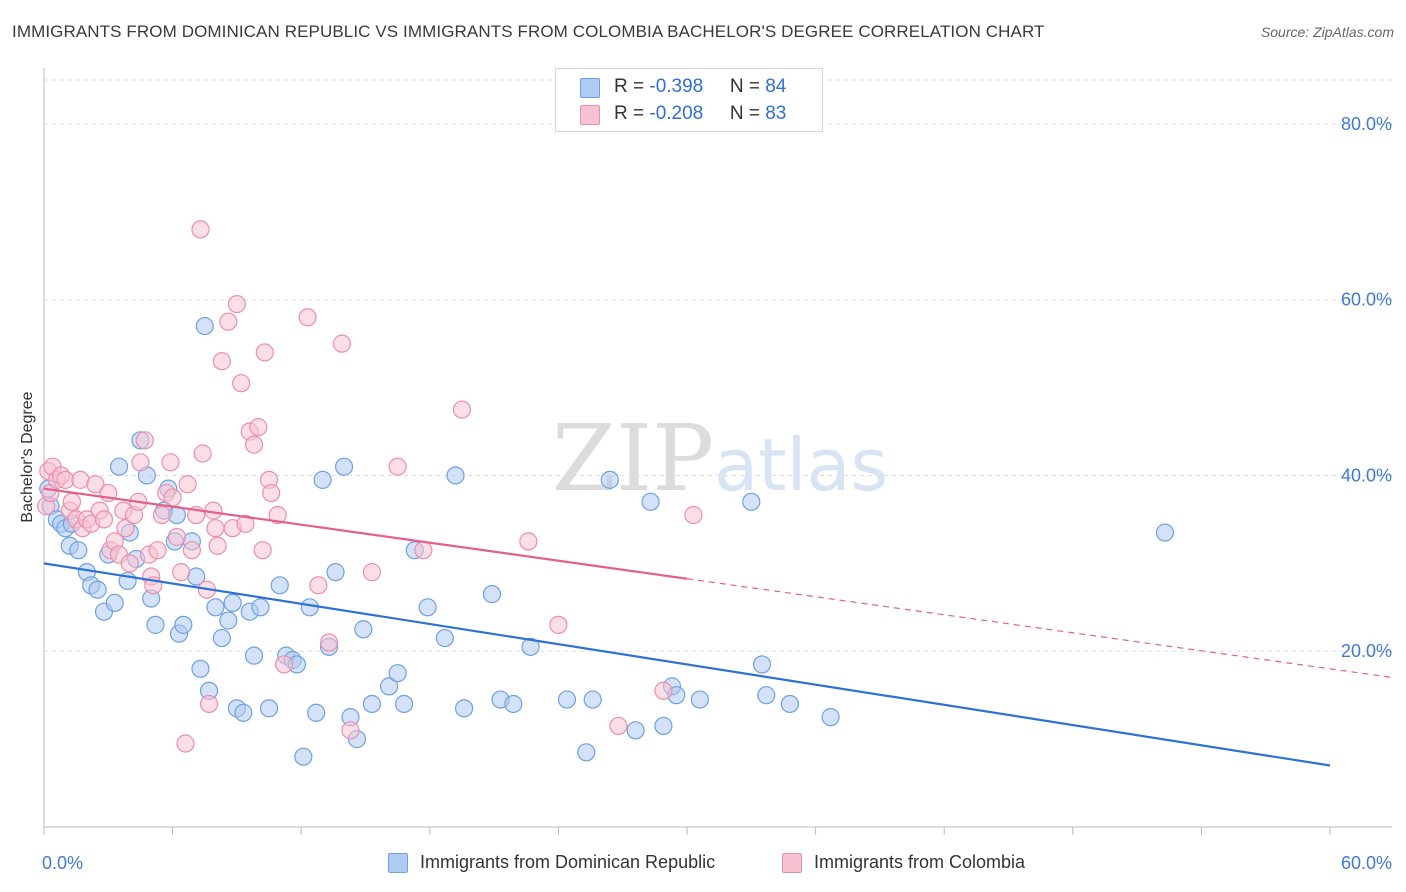 The width and height of the screenshot is (1406, 892). Describe the element at coordinates (689, 100) in the screenshot. I see `stats-legend: R = -0.398 N = 84 R = -0.208 N = 83` at that location.